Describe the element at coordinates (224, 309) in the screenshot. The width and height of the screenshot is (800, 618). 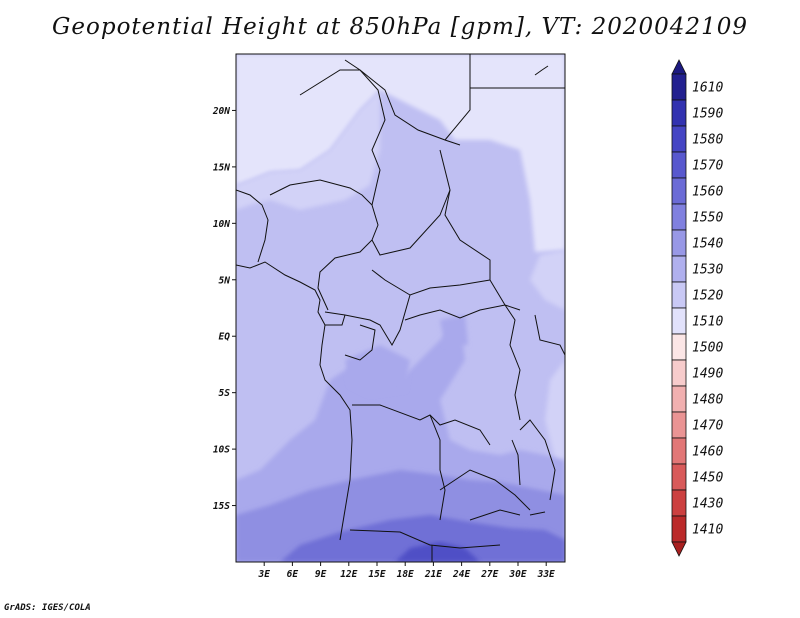
I see `y-axis: 20N 15N 10N 5N EQ 5S 10S 15S` at that location.